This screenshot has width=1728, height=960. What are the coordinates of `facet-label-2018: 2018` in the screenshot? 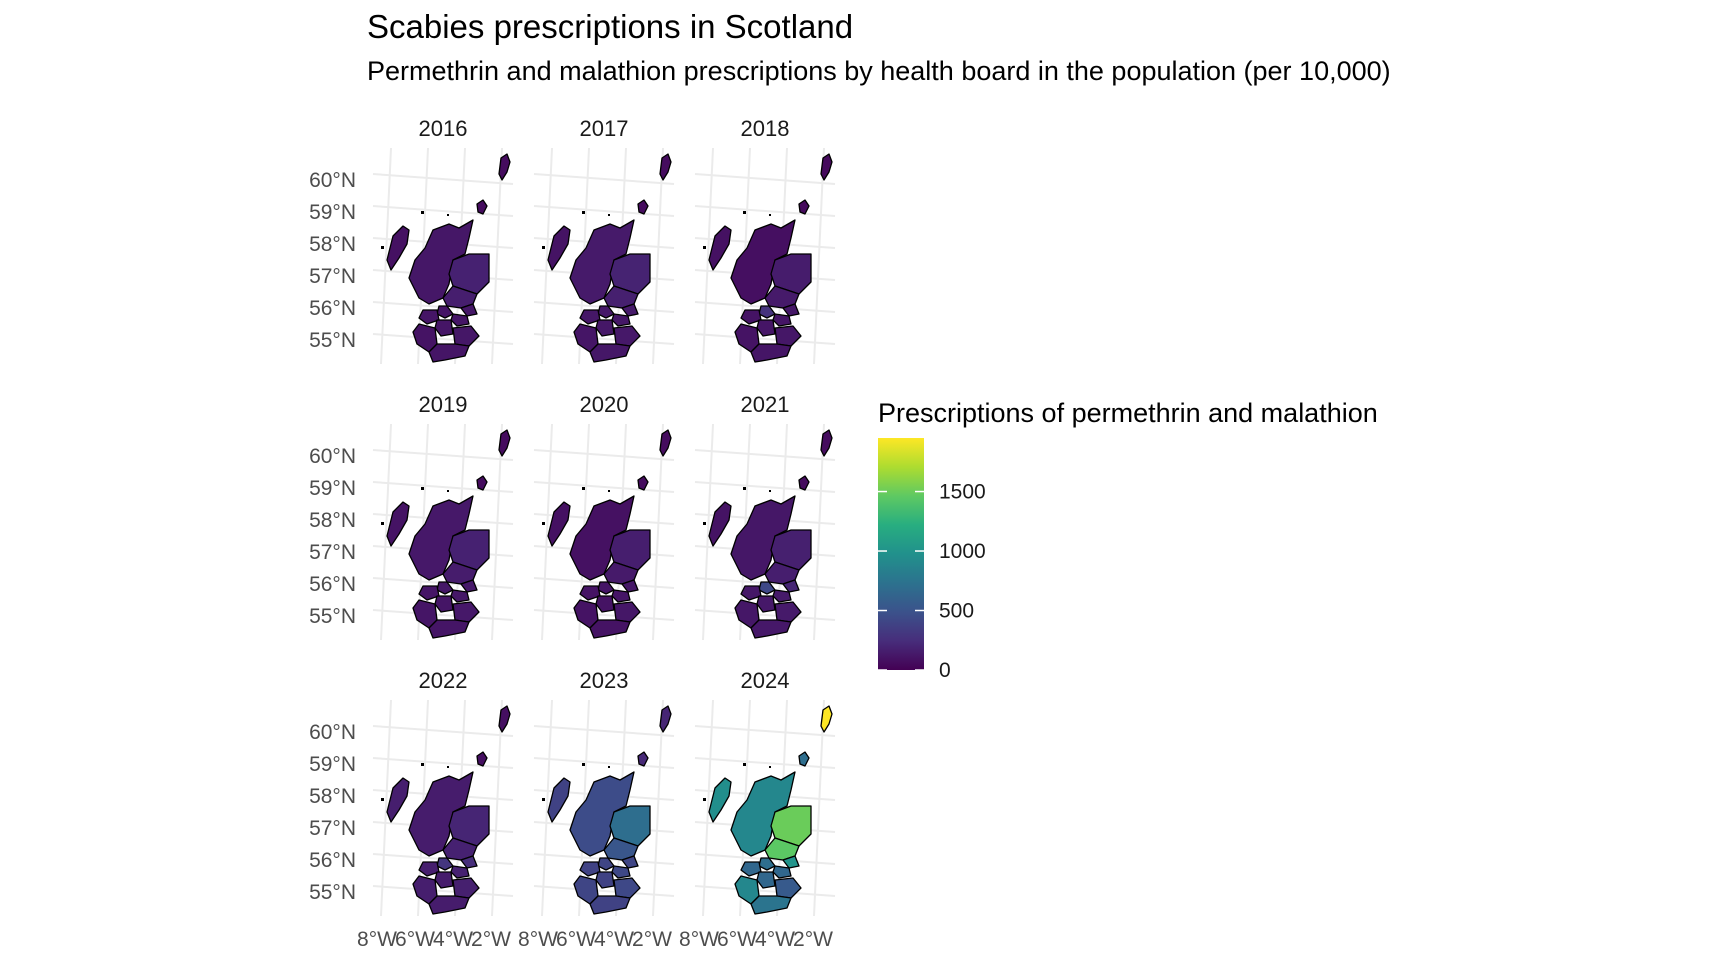 It's located at (765, 128).